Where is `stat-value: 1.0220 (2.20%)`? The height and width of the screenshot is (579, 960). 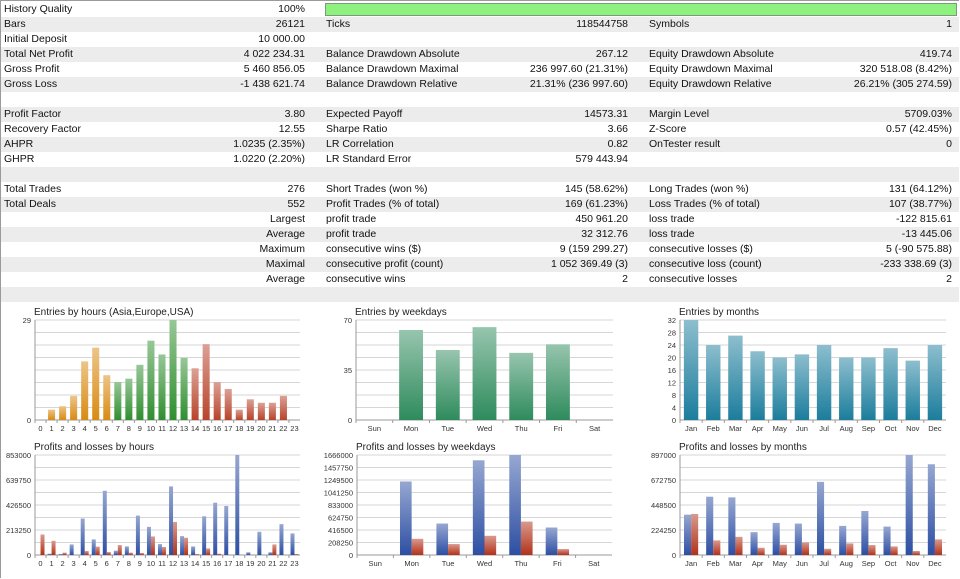 stat-value: 1.0220 (2.20%) is located at coordinates (269, 159).